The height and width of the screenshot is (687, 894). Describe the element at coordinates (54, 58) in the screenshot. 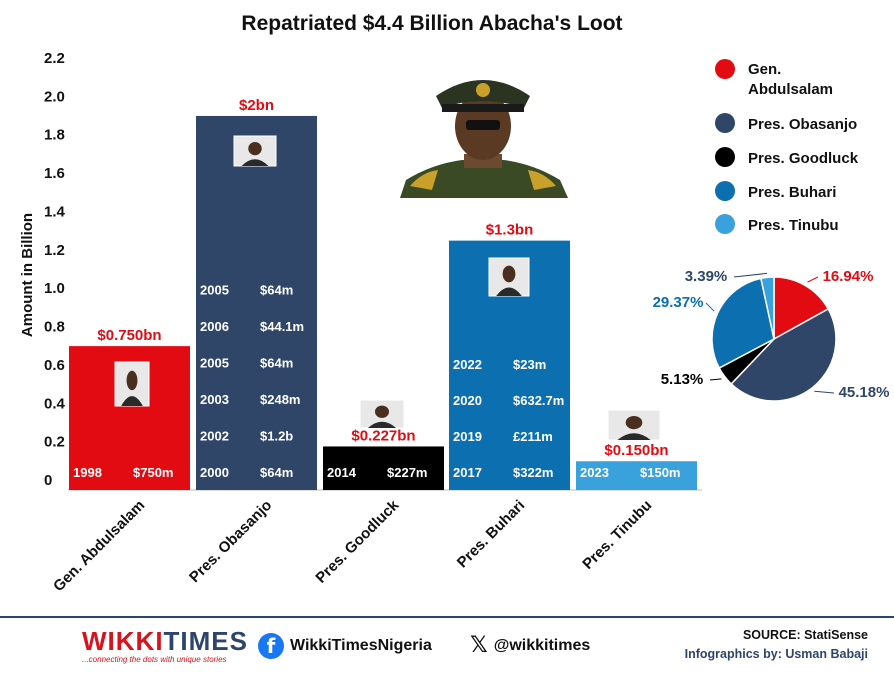

I see `y-tick-label: 2.2` at that location.